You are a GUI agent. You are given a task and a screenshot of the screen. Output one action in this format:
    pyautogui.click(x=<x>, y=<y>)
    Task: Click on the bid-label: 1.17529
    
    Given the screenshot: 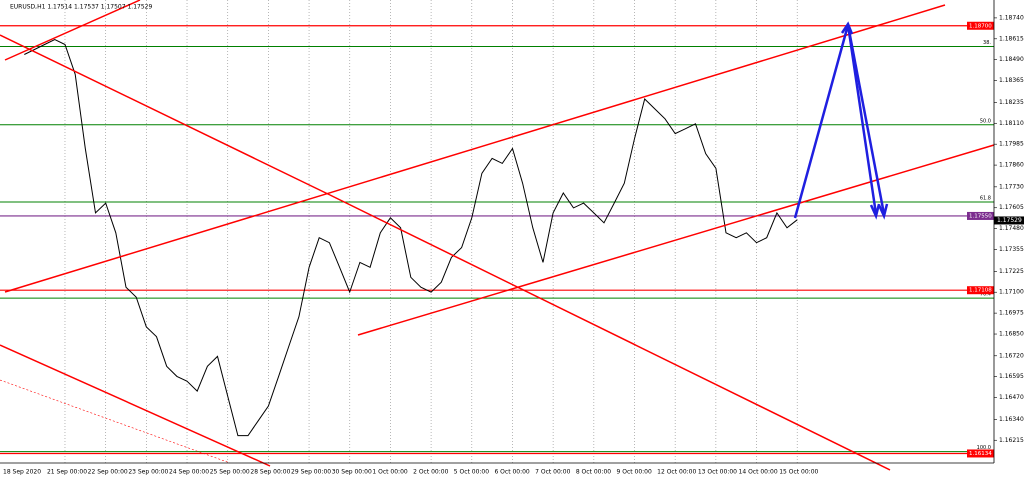 What is the action you would take?
    pyautogui.click(x=1009, y=220)
    